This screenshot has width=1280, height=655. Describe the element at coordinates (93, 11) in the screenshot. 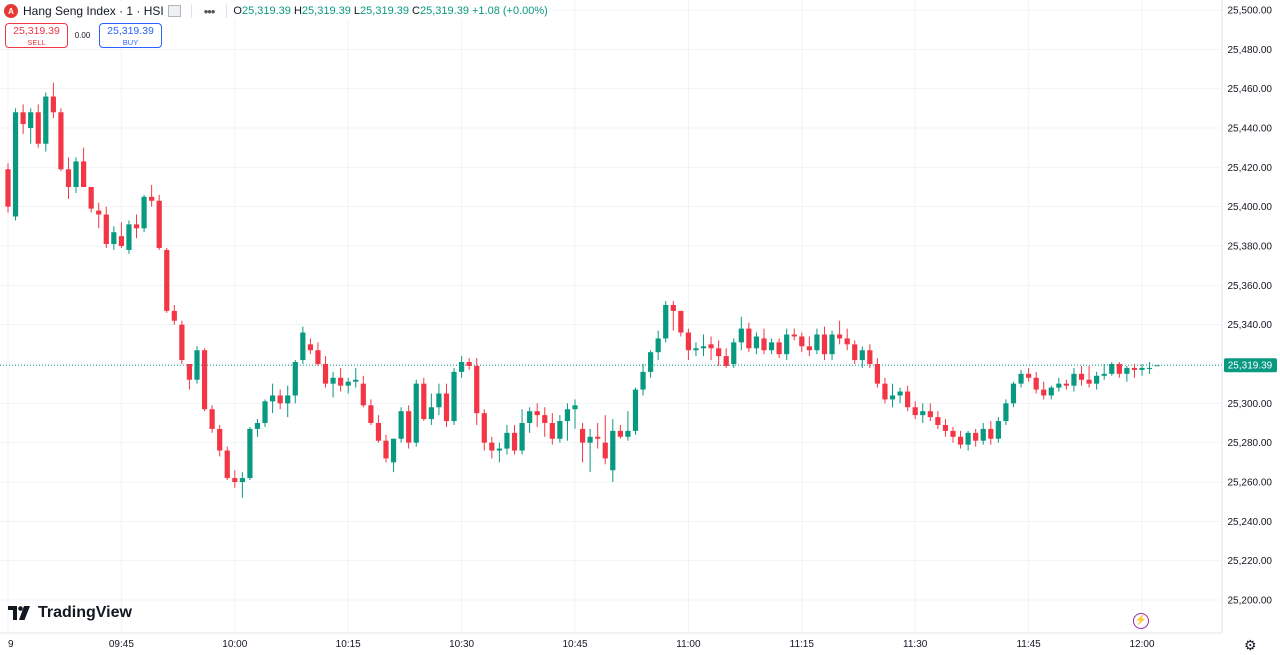

I see `symbol-title: Hang Seng Index · 1 · HSI` at that location.